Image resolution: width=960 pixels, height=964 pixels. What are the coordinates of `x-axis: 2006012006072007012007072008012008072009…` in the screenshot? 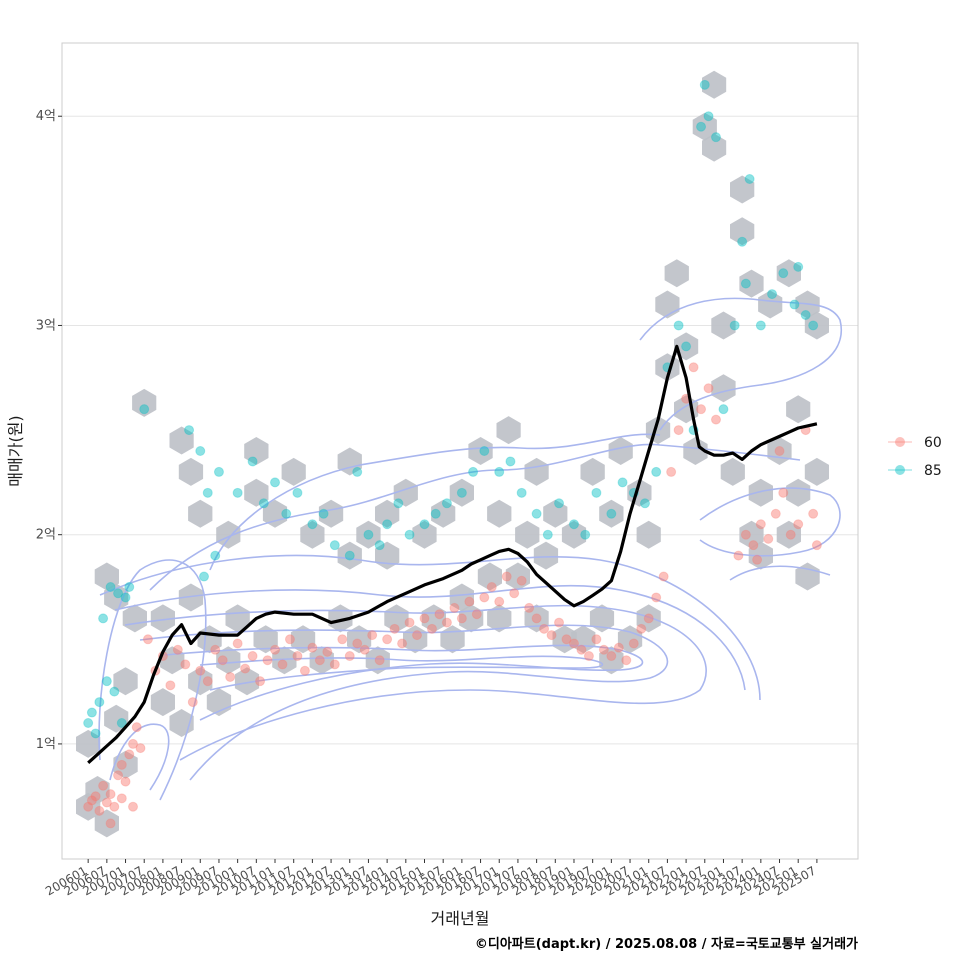 It's located at (430, 879).